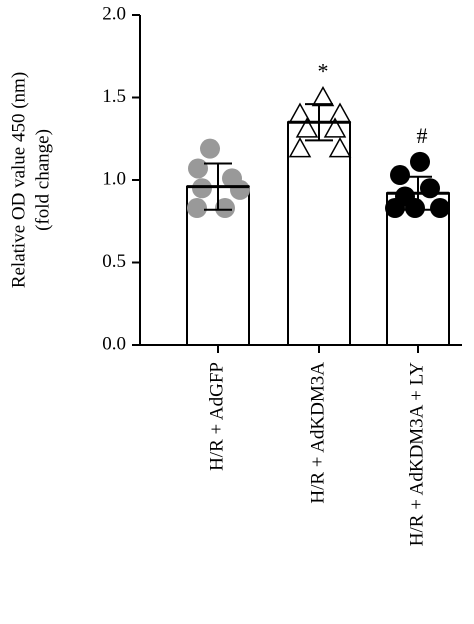 The height and width of the screenshot is (624, 474). What do you see at coordinates (42, 180) in the screenshot?
I see `y-axis-label: (fold change)` at bounding box center [42, 180].